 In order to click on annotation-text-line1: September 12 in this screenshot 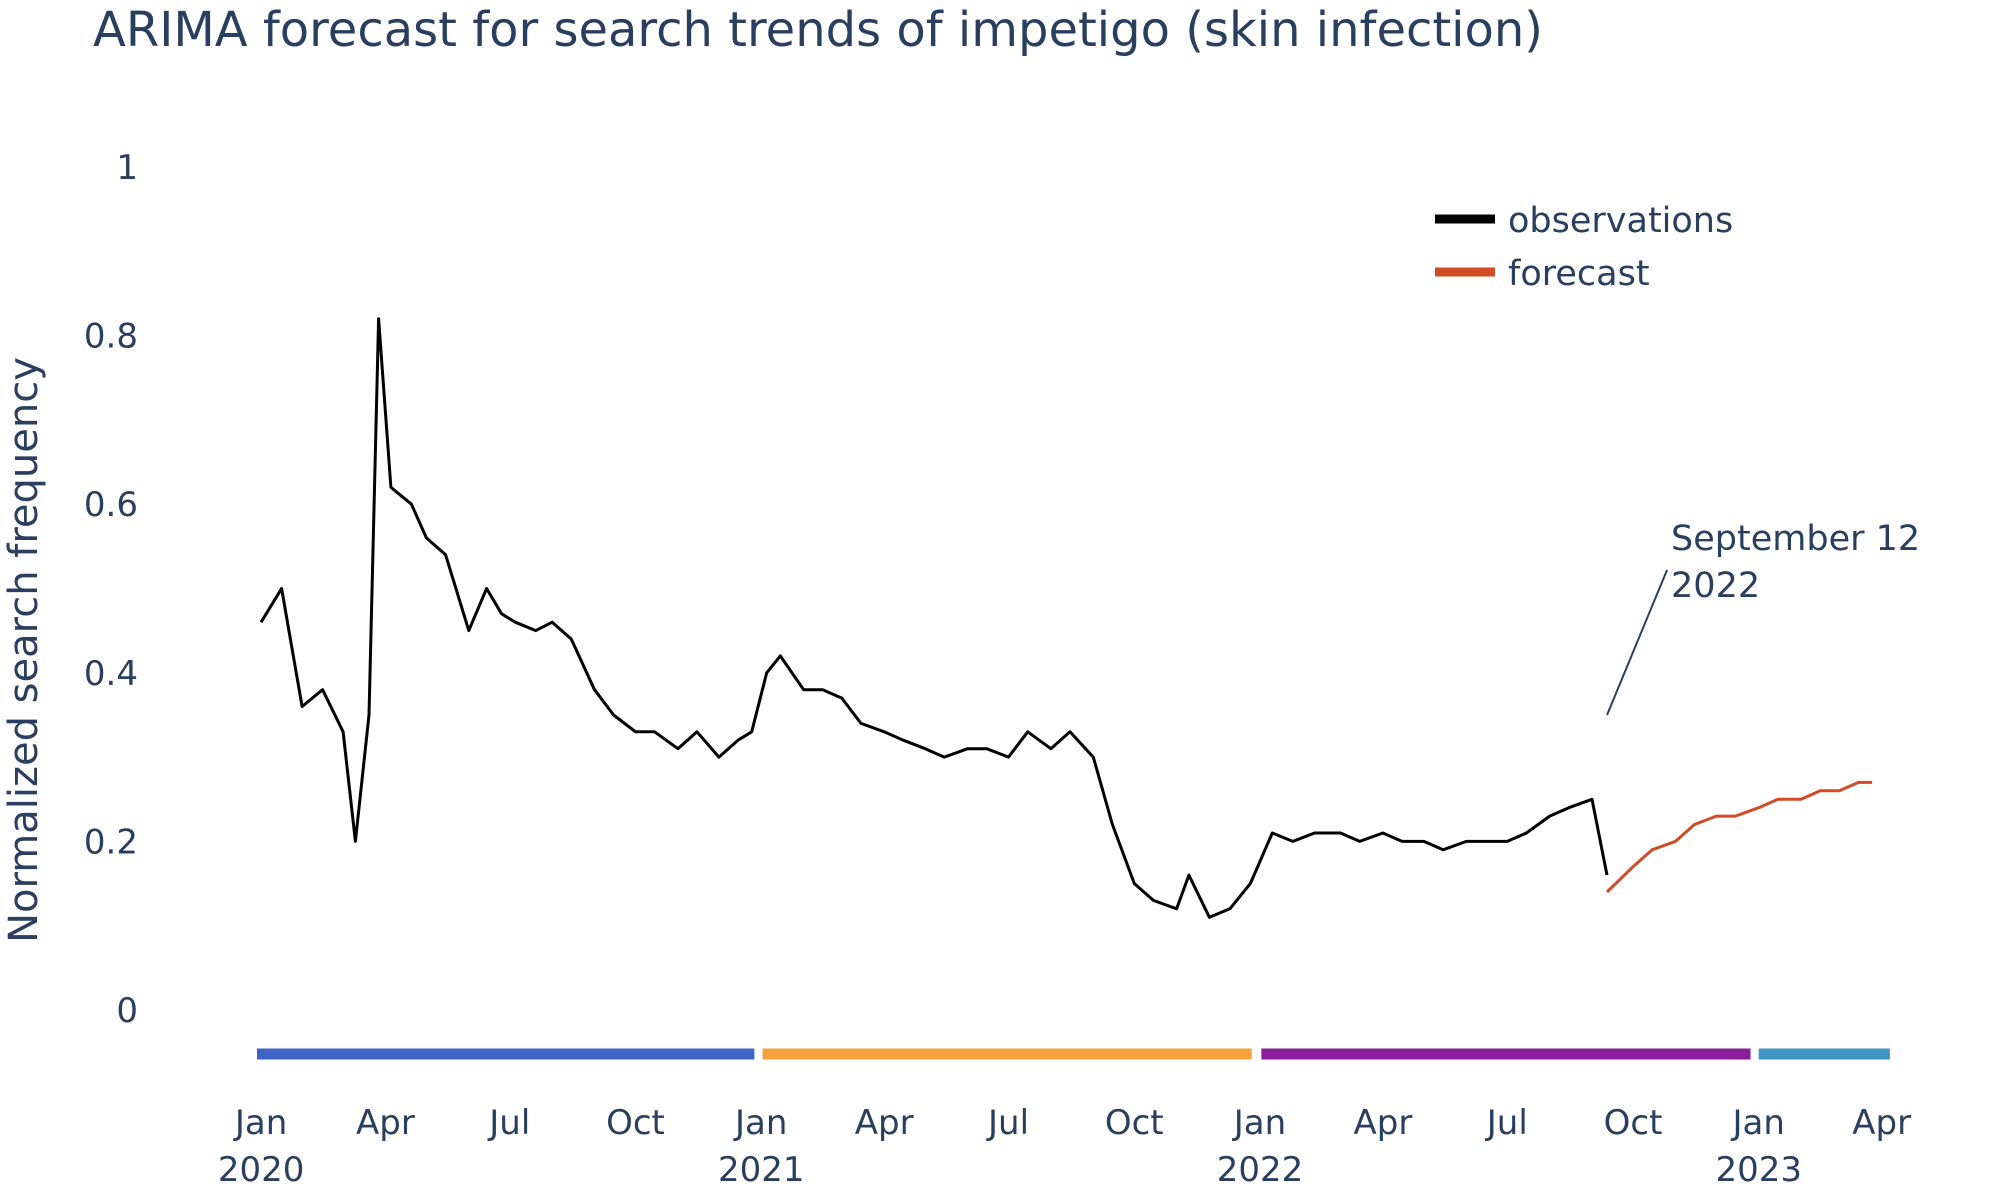, I will do `click(1795, 539)`.